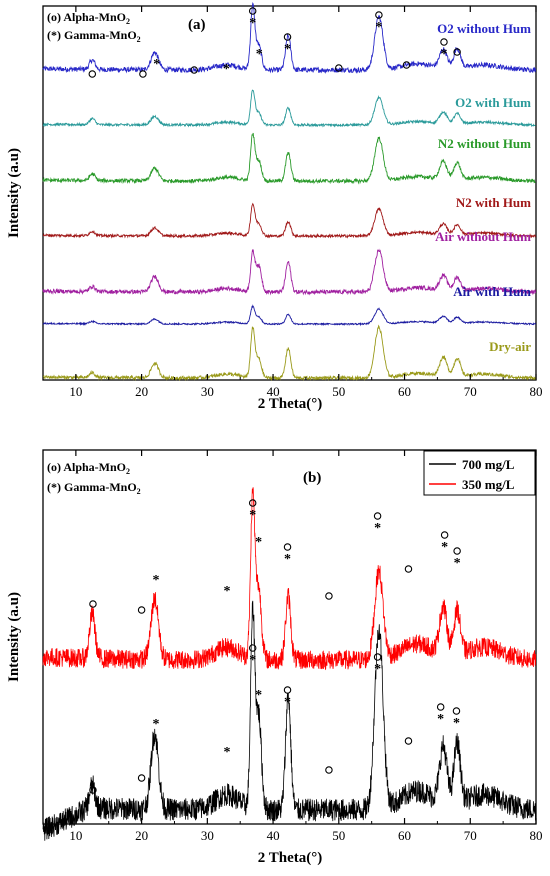 This screenshot has height=876, width=550. What do you see at coordinates (14, 193) in the screenshot?
I see `panel-a-ylabel: Intensity (a.u)` at bounding box center [14, 193].